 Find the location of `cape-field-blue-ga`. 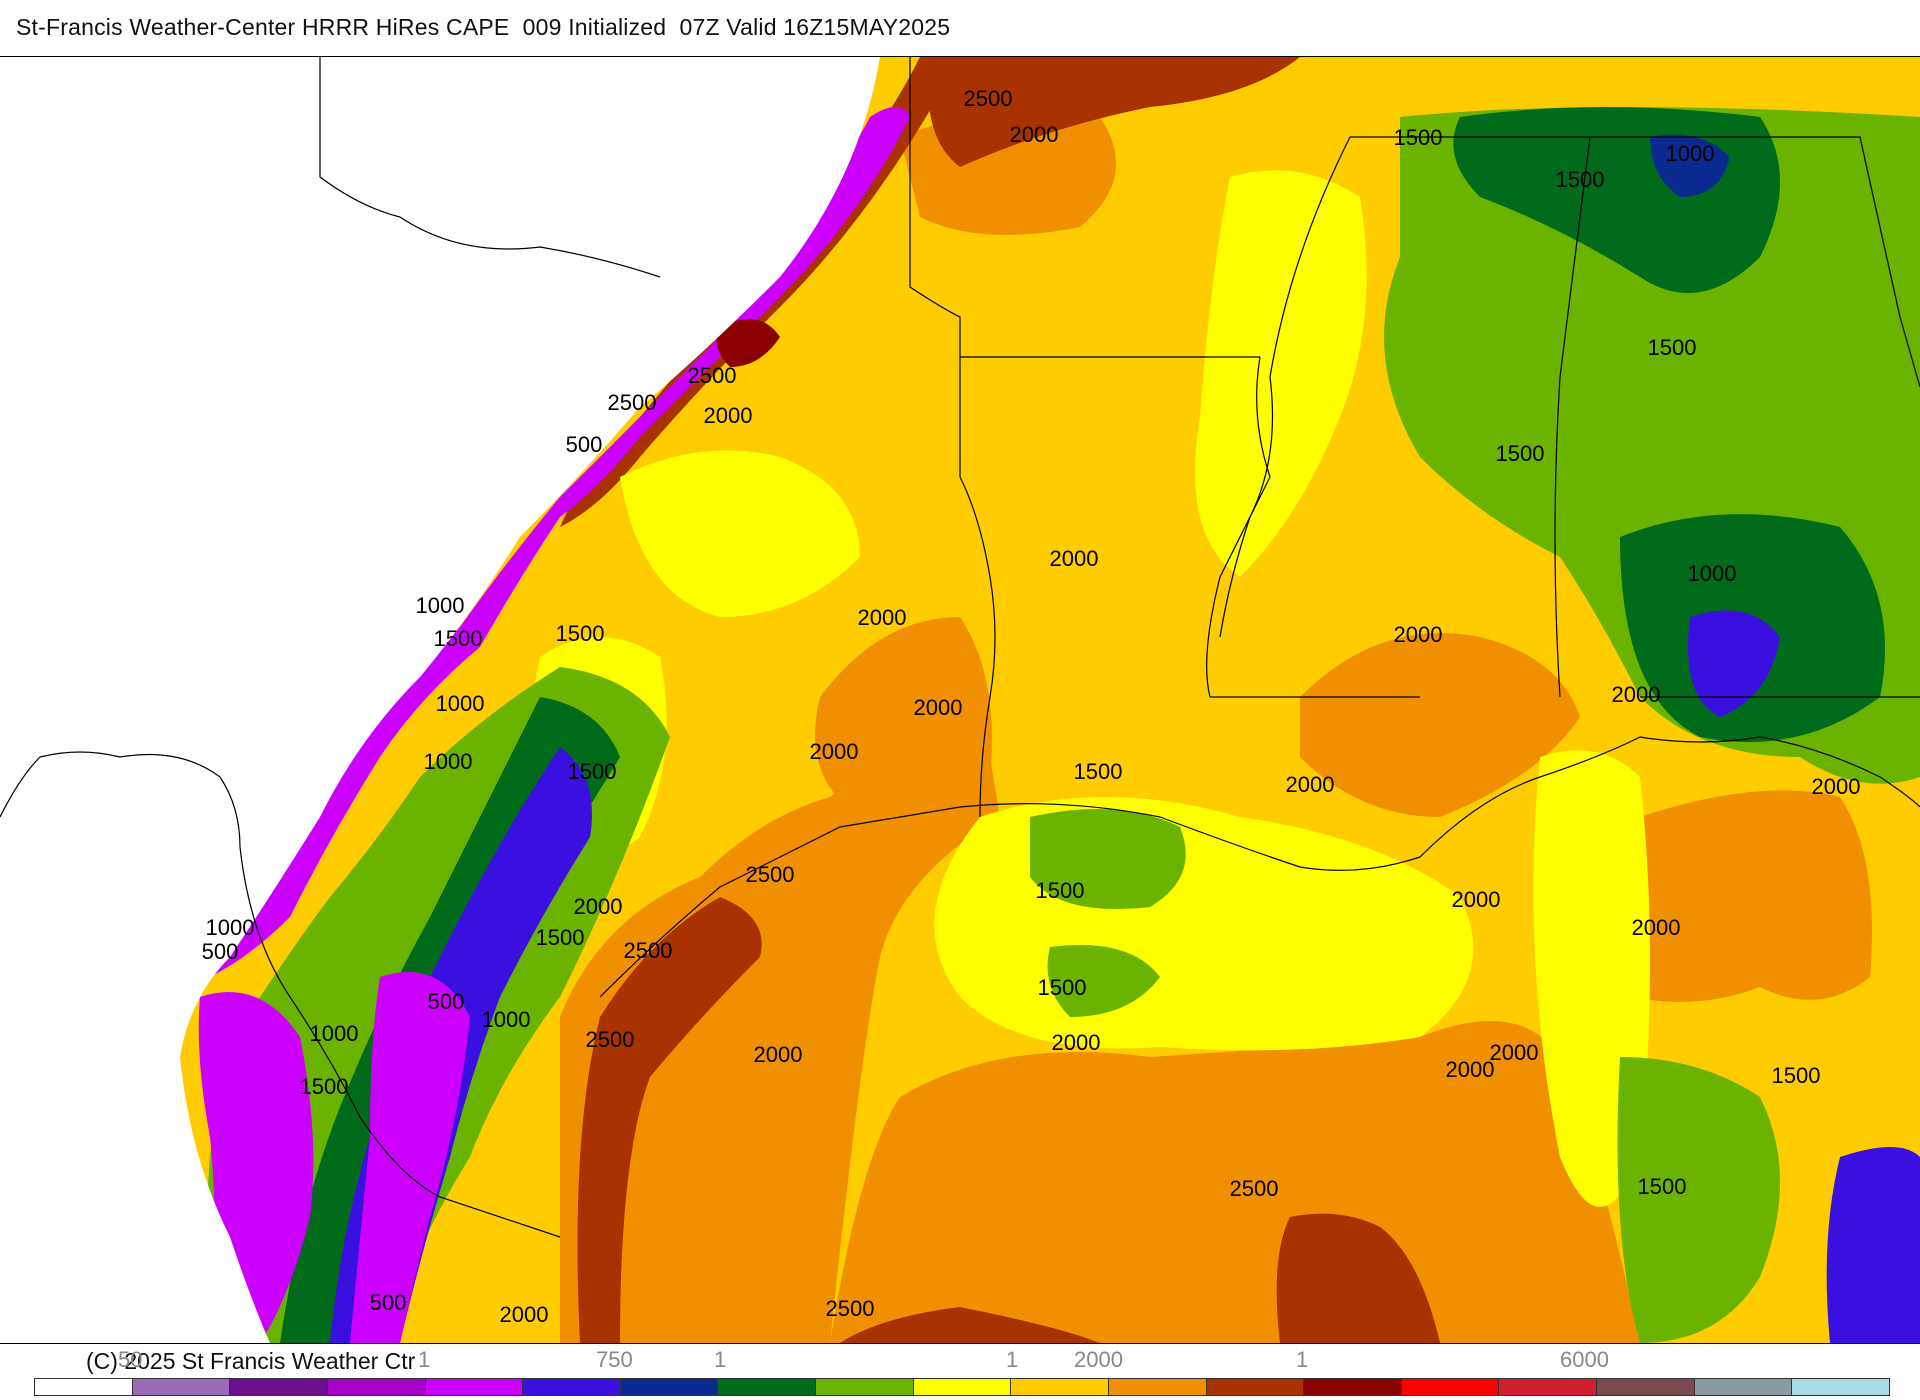

cape-field-blue-ga is located at coordinates (1734, 663).